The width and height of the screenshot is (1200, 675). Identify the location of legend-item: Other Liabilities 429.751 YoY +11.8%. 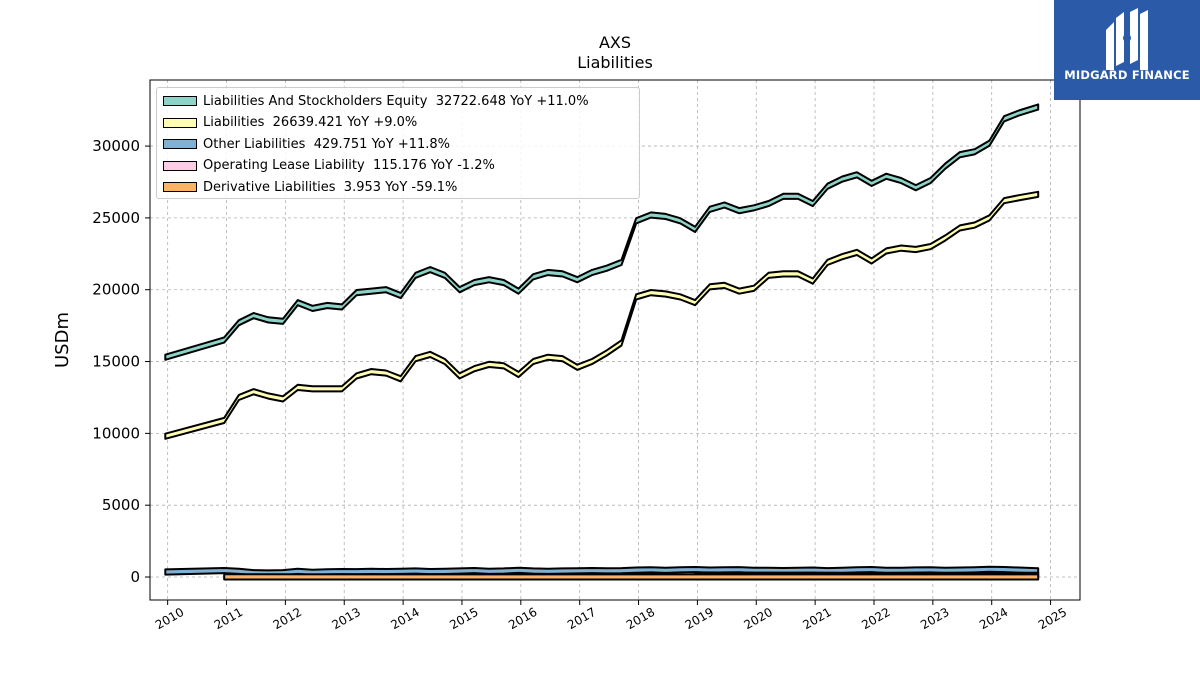
(306, 144).